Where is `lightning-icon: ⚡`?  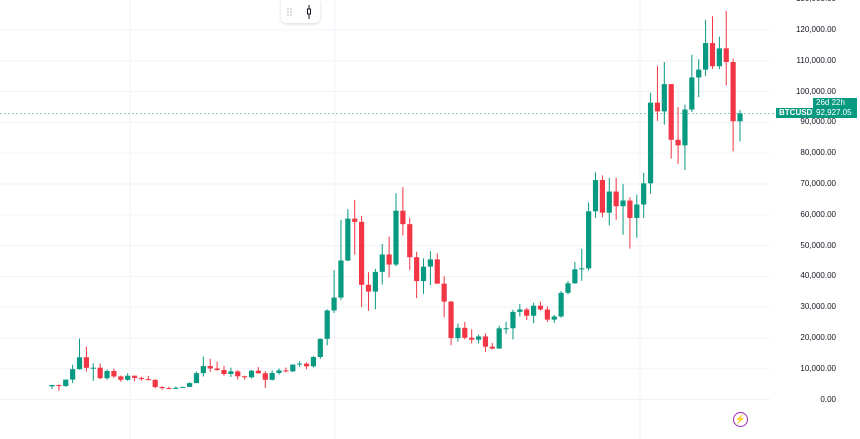
lightning-icon: ⚡ is located at coordinates (740, 419).